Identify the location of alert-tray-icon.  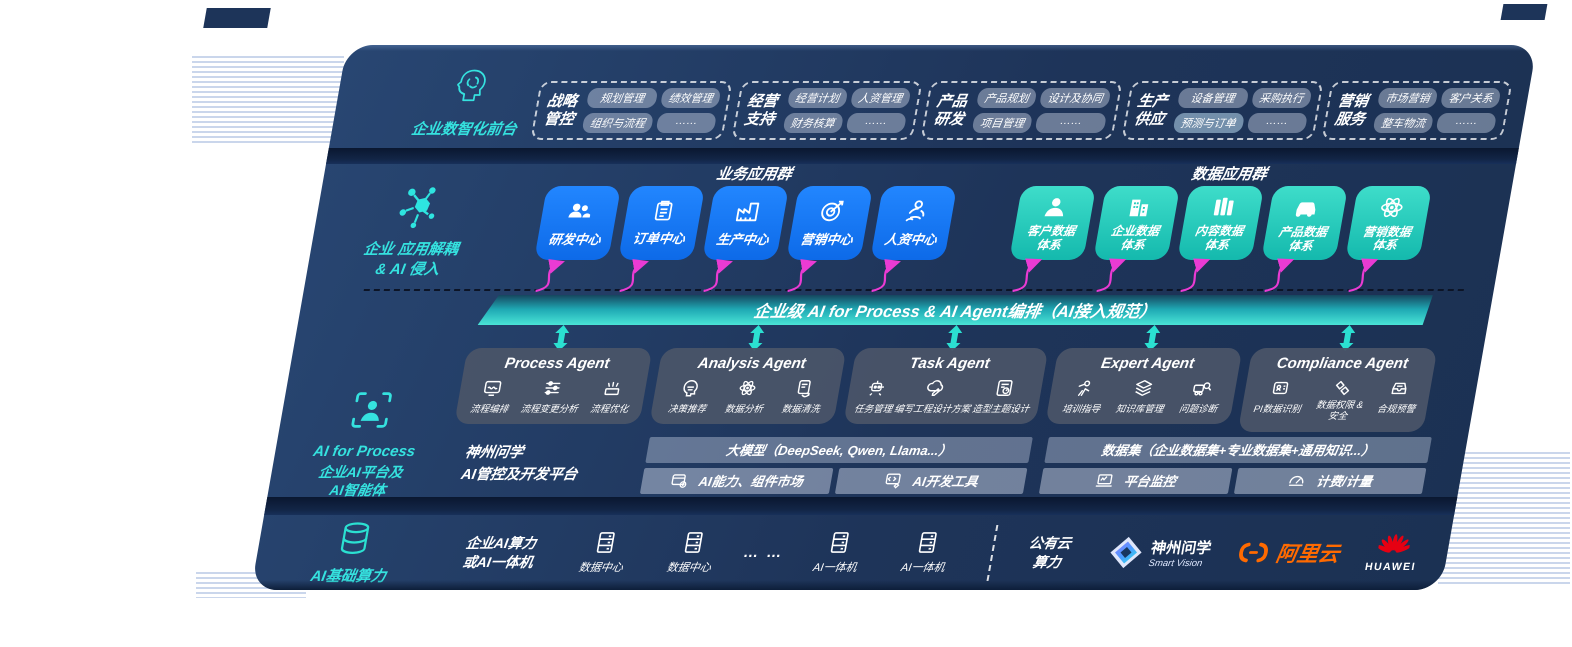
(1400, 388).